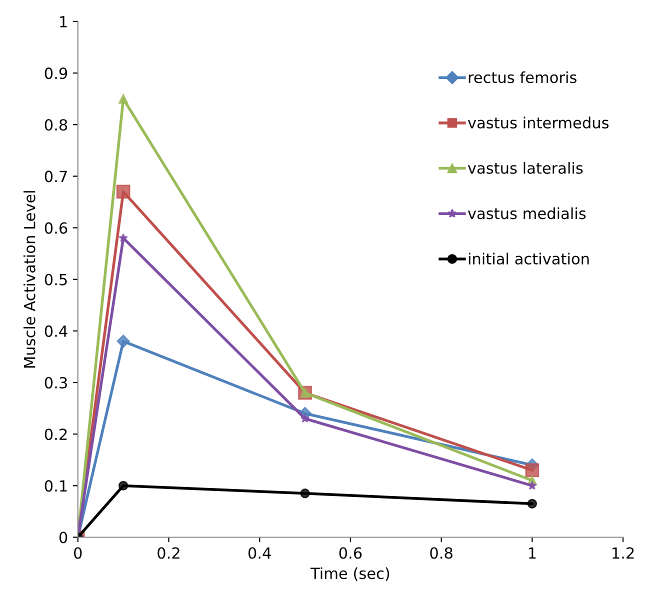  What do you see at coordinates (441, 553) in the screenshot?
I see `x-tick-label: 0.8` at bounding box center [441, 553].